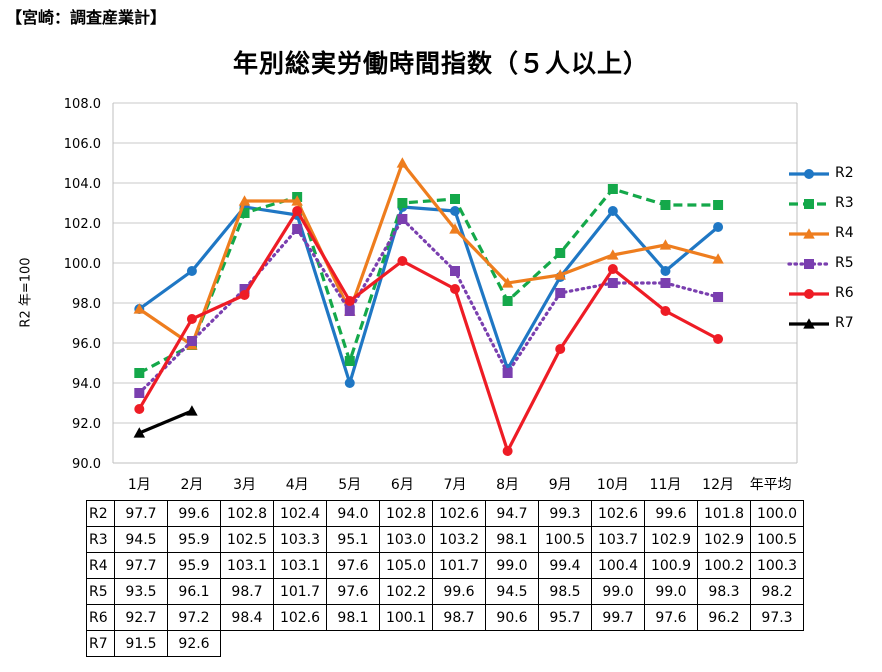 Image resolution: width=882 pixels, height=672 pixels. Describe the element at coordinates (100, 617) in the screenshot. I see `table-row-header: R6` at that location.